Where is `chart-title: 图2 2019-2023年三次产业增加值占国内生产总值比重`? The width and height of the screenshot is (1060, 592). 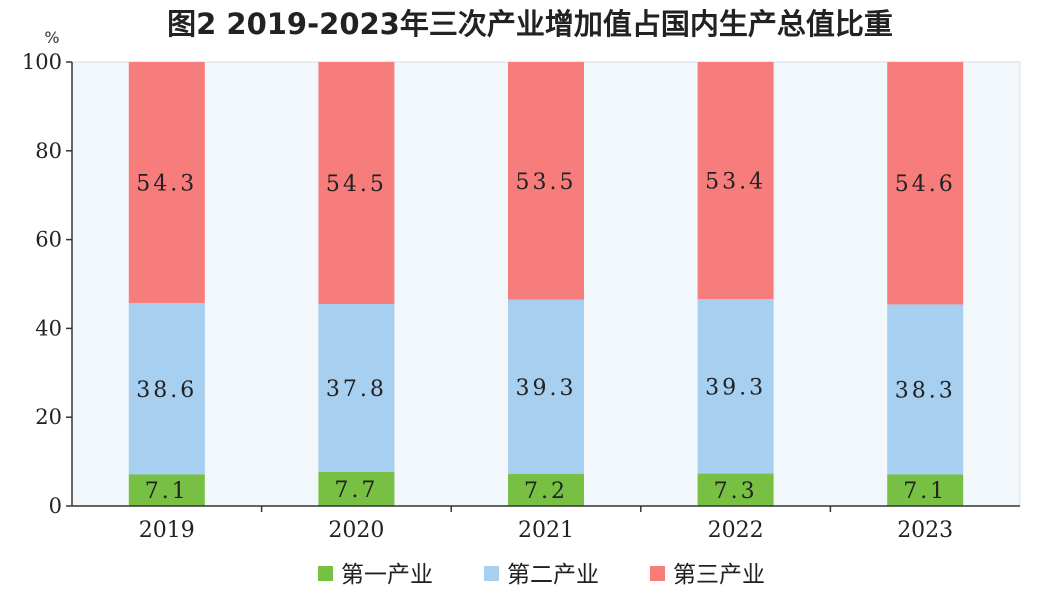 chart-title: 图2 2019-2023年三次产业增加值占国内生产总值比重 is located at coordinates (530, 24).